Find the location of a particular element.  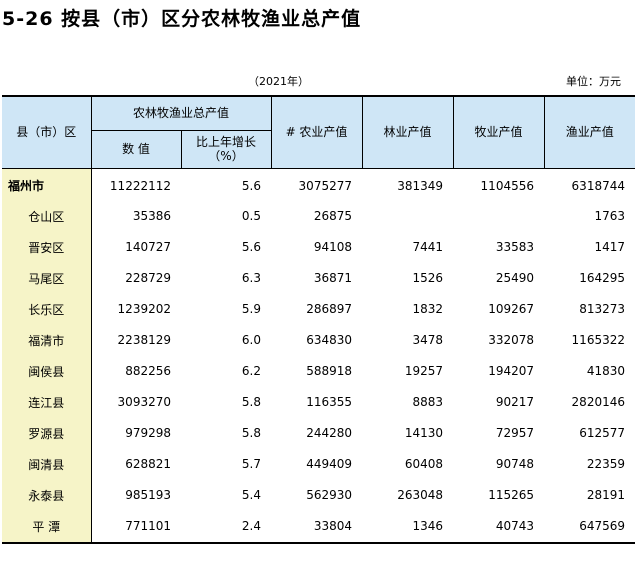

table-row: 晋安区 140727 5.6 94108 7441 33583 1417 is located at coordinates (318, 247).